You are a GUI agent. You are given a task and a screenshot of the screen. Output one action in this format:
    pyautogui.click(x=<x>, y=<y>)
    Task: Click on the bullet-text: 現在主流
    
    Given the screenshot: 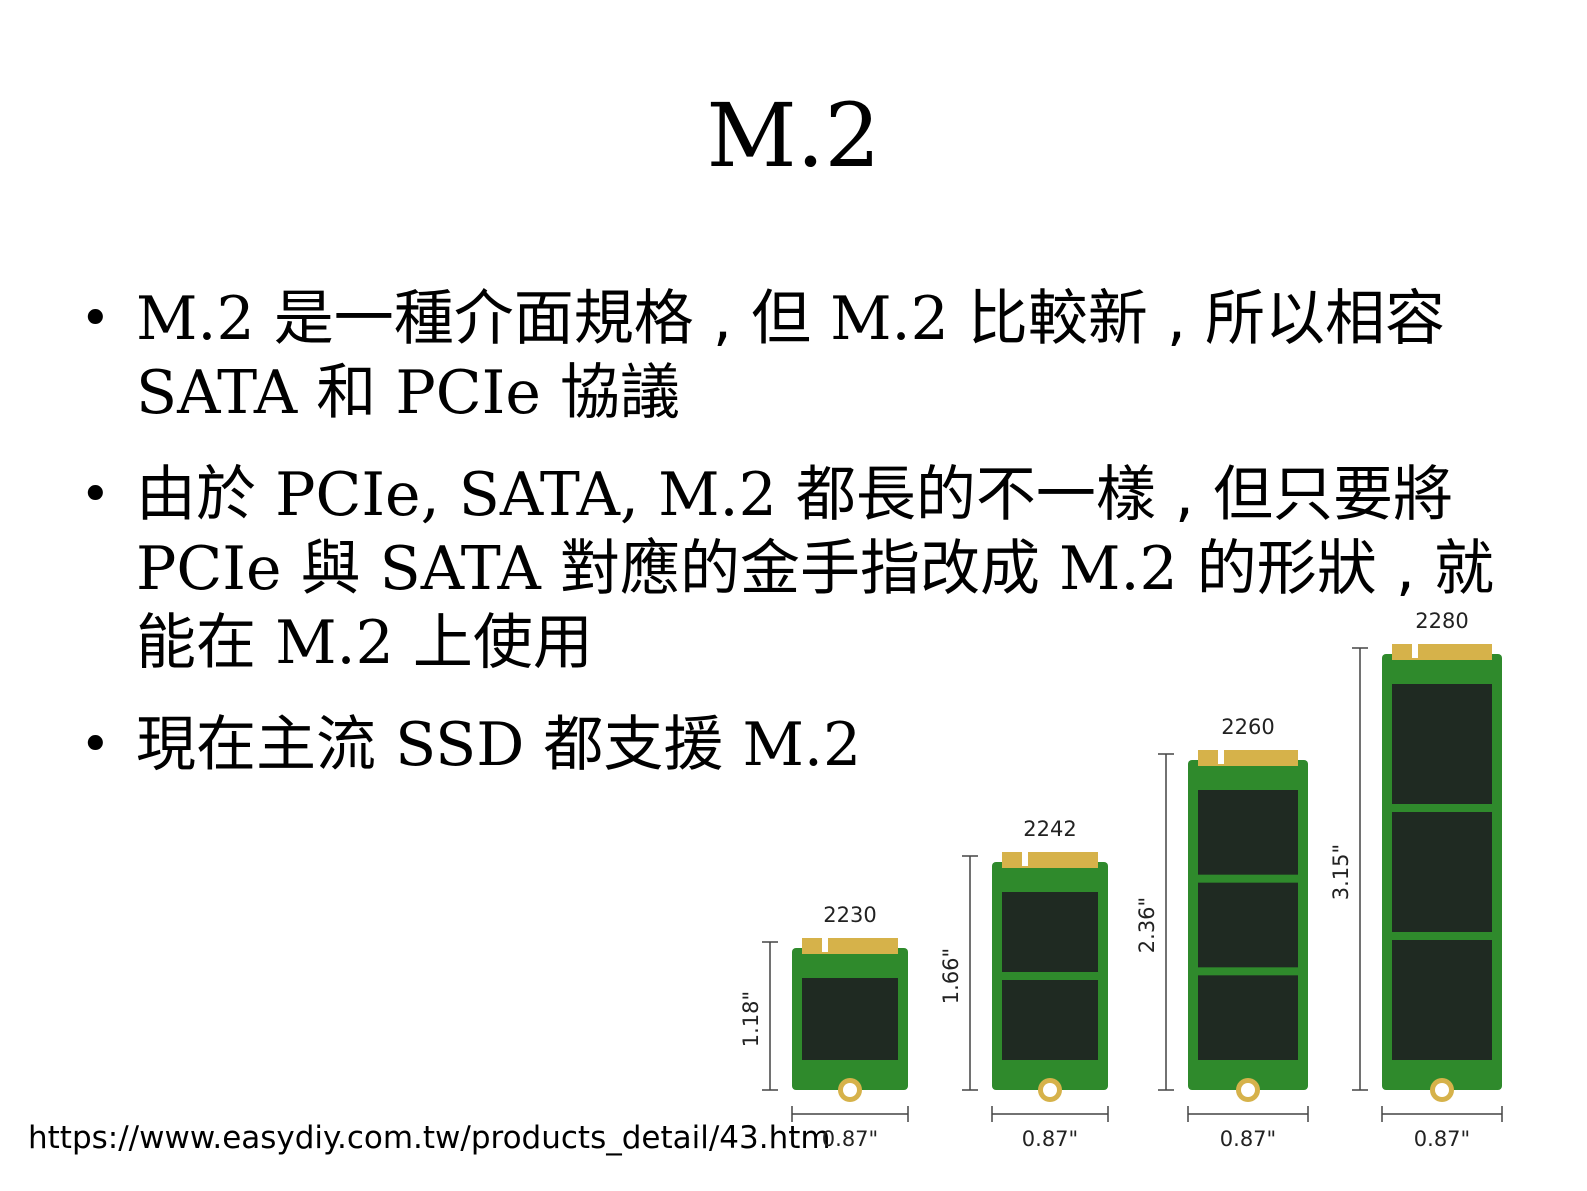 What is the action you would take?
    pyautogui.click(x=266, y=745)
    